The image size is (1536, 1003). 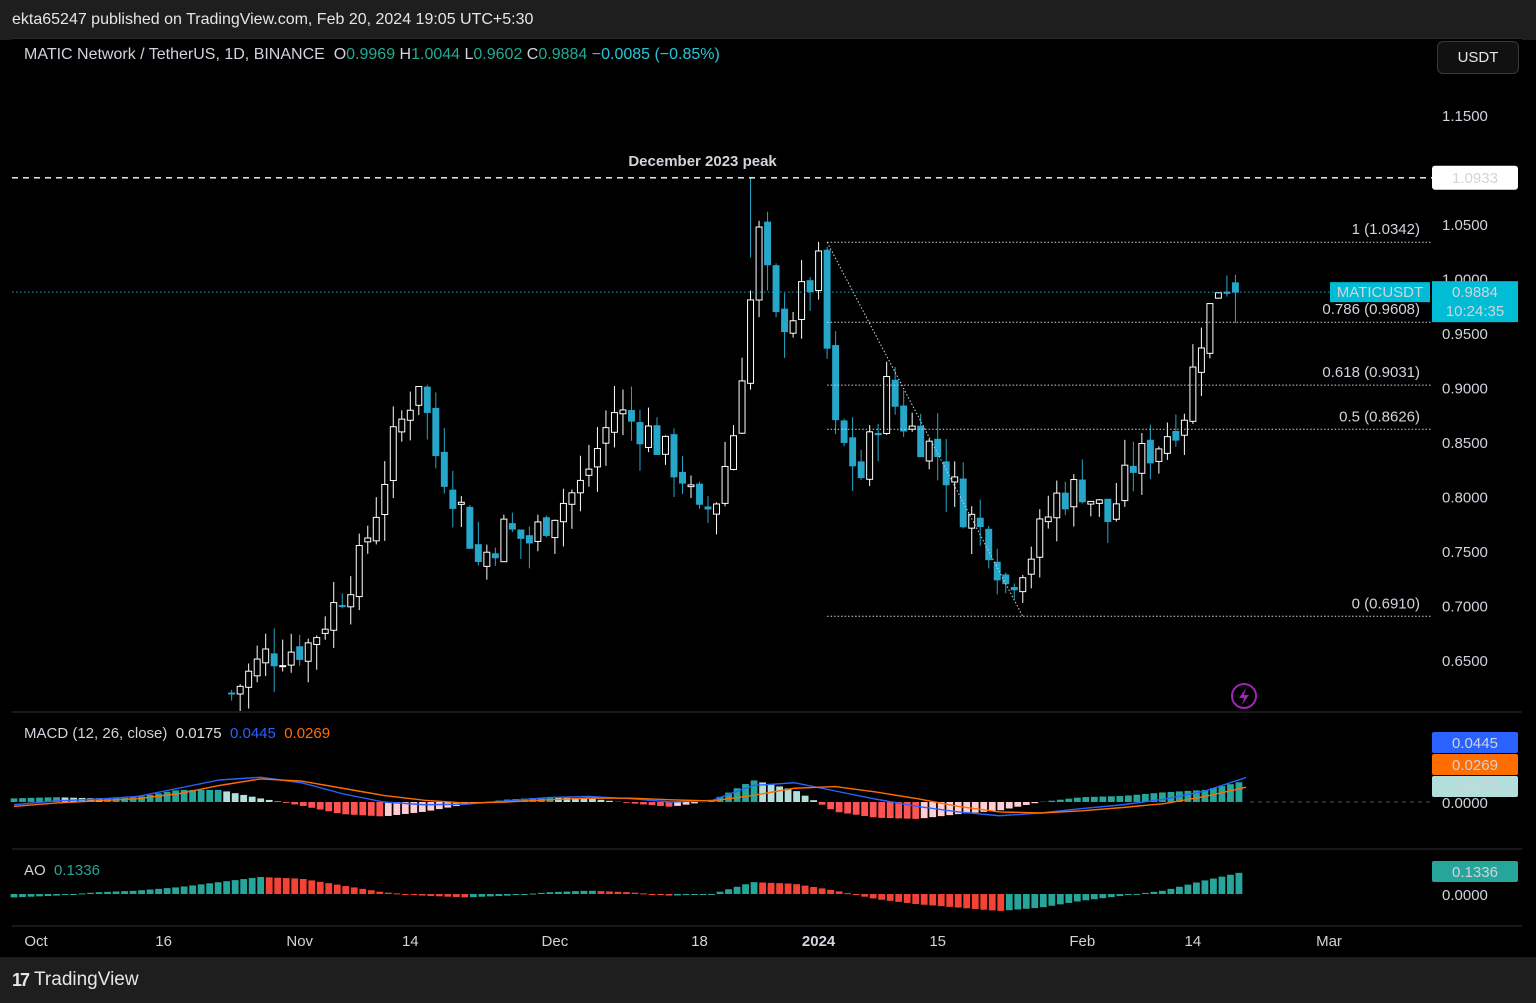 I want to click on time-axis-label: 16, so click(x=163, y=941).